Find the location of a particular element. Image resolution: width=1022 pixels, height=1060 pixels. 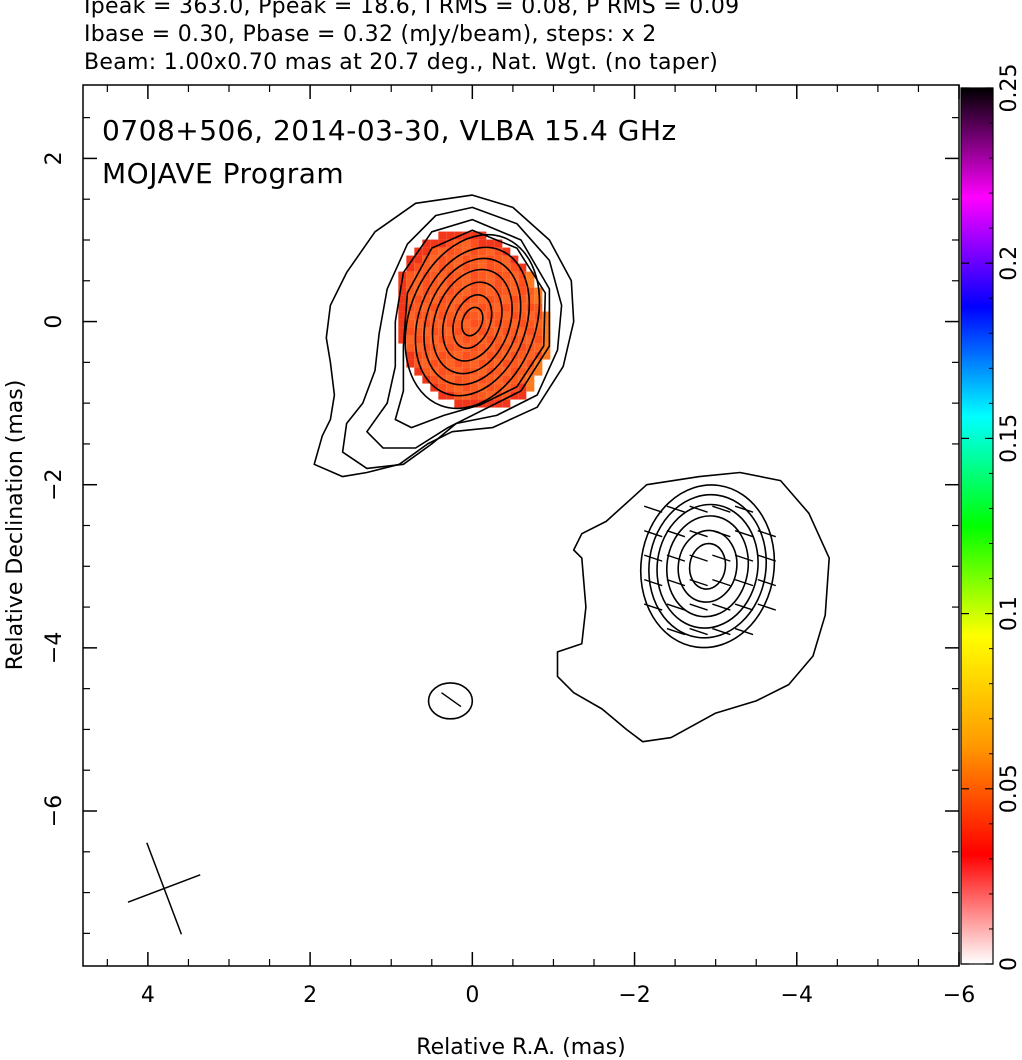

knot-outer-contour is located at coordinates (693, 607).